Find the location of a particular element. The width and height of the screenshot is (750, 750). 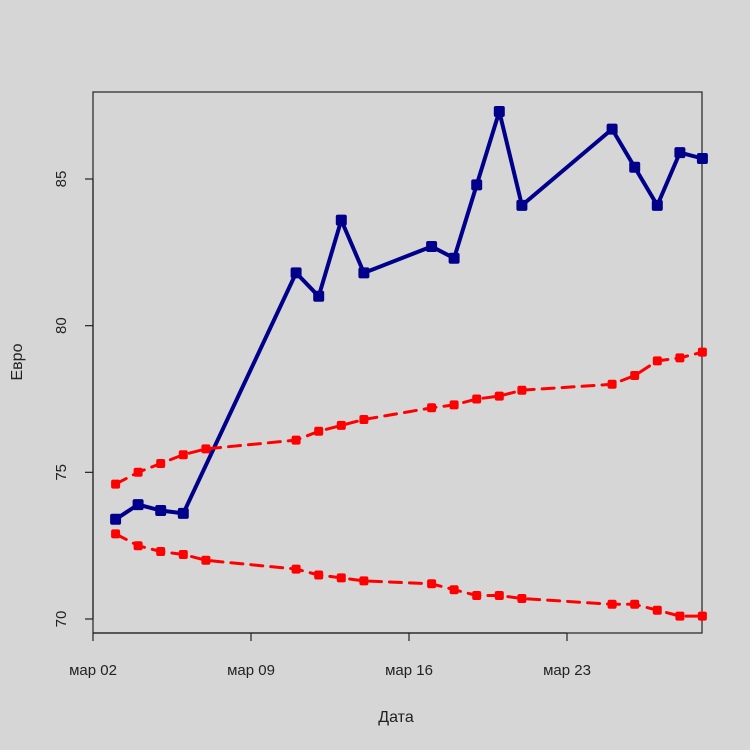

y-tick-label: 75 is located at coordinates (61, 472).